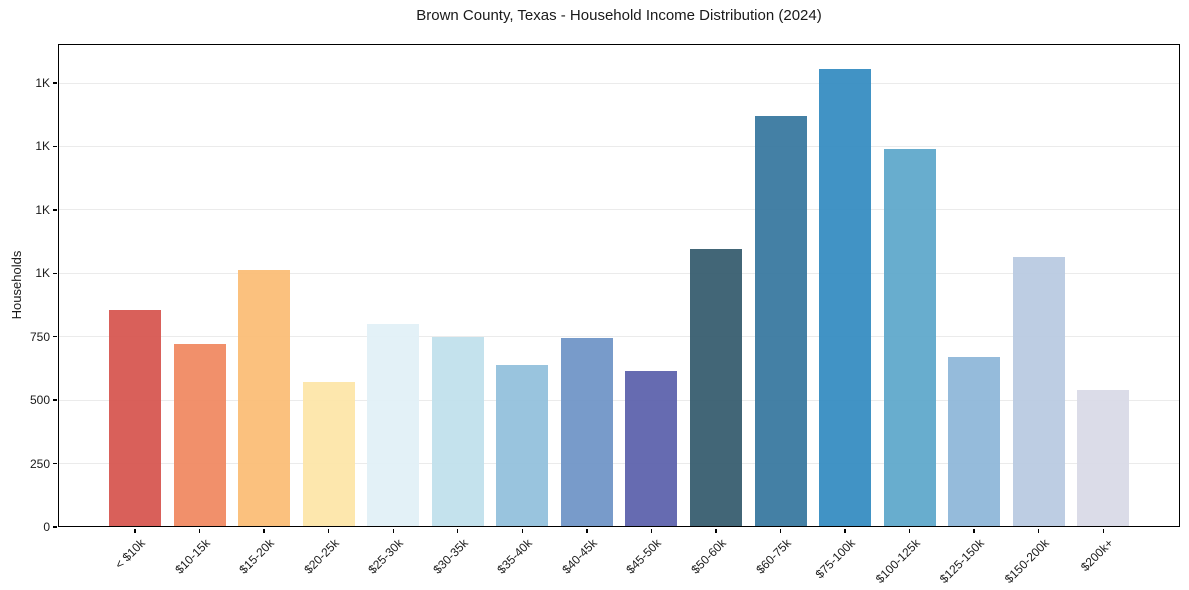  I want to click on y-tick-label: 0, so click(46, 527).